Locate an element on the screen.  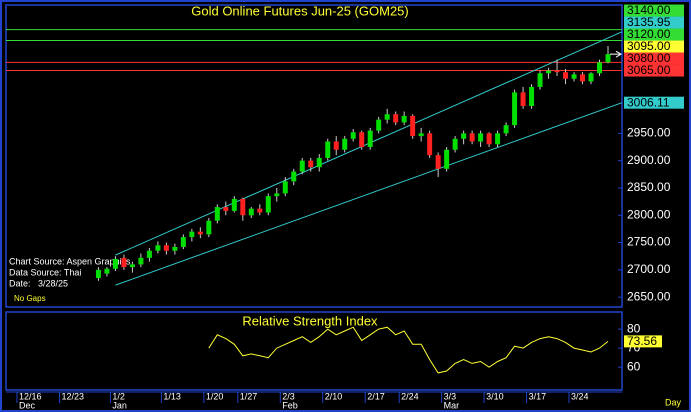
rsi-tag is located at coordinates (643, 341).